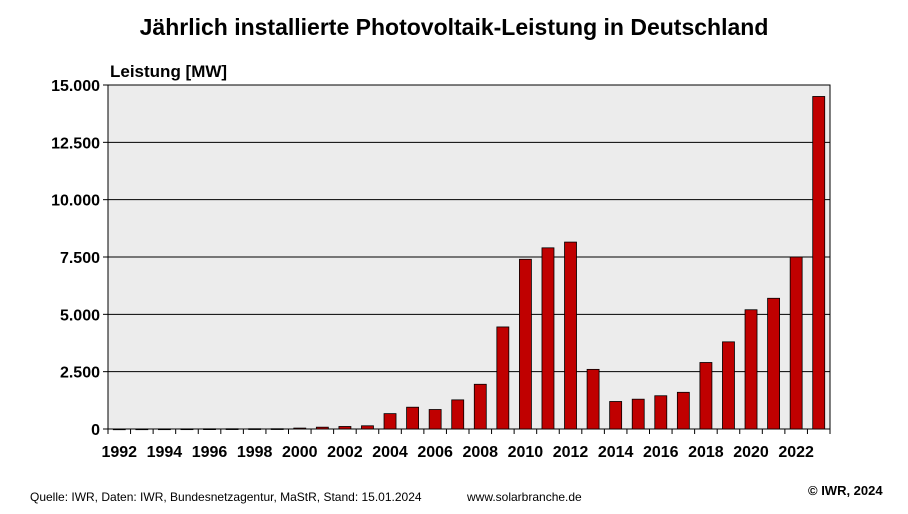 The height and width of the screenshot is (514, 908). What do you see at coordinates (435, 452) in the screenshot?
I see `x-tick-label: 2006` at bounding box center [435, 452].